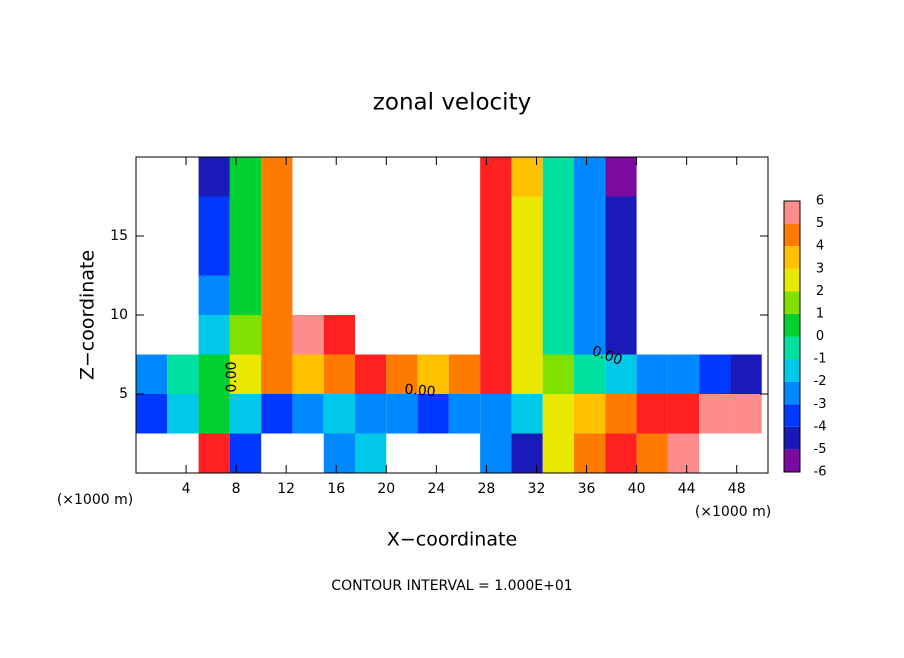 This screenshot has width=904, height=658. What do you see at coordinates (820, 381) in the screenshot?
I see `colorbar-label: -2` at bounding box center [820, 381].